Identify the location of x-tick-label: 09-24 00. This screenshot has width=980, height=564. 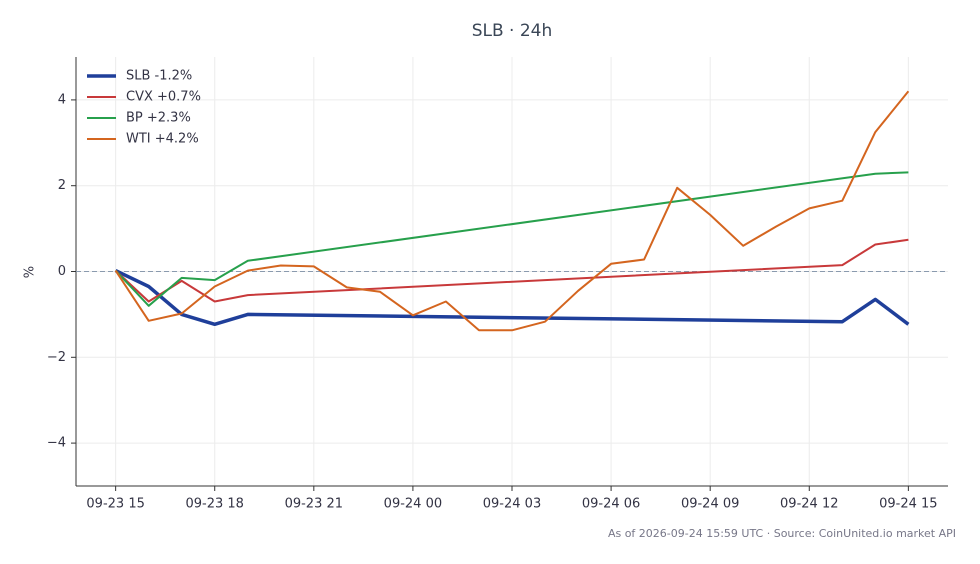
(413, 504).